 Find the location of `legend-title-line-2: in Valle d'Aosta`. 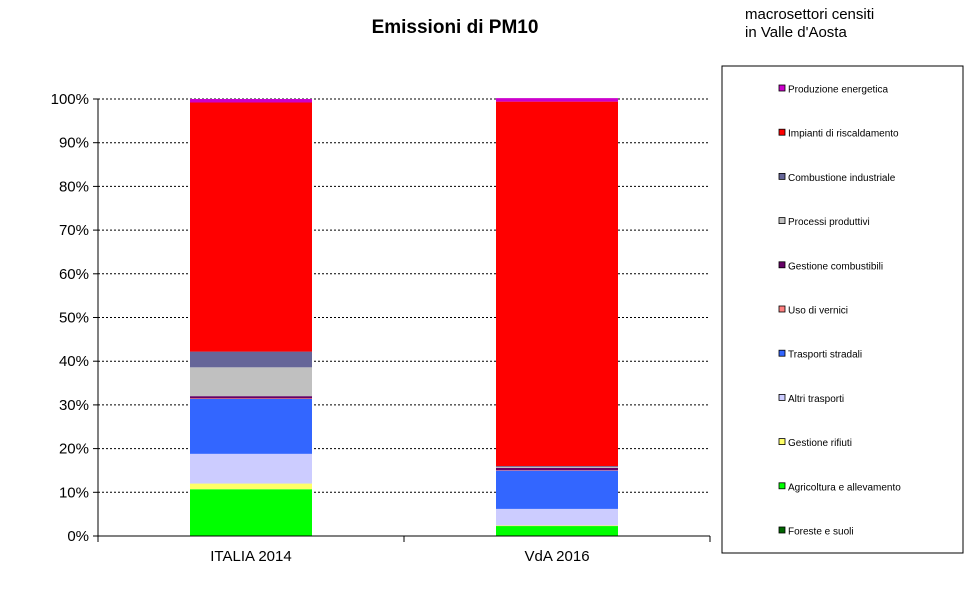

legend-title-line-2: in Valle d'Aosta is located at coordinates (796, 32).